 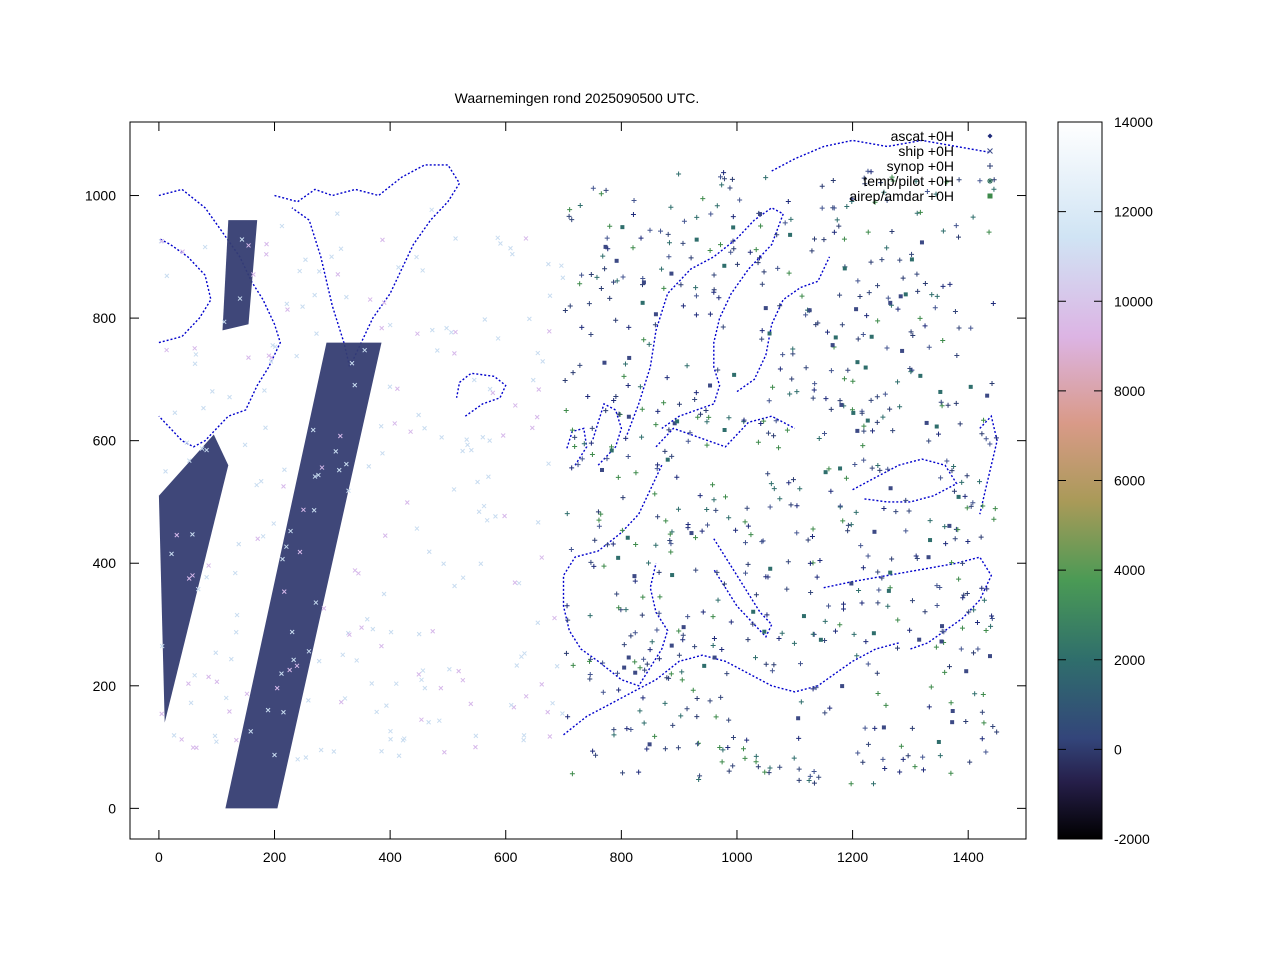 I want to click on ascat-swath, so click(x=193, y=578).